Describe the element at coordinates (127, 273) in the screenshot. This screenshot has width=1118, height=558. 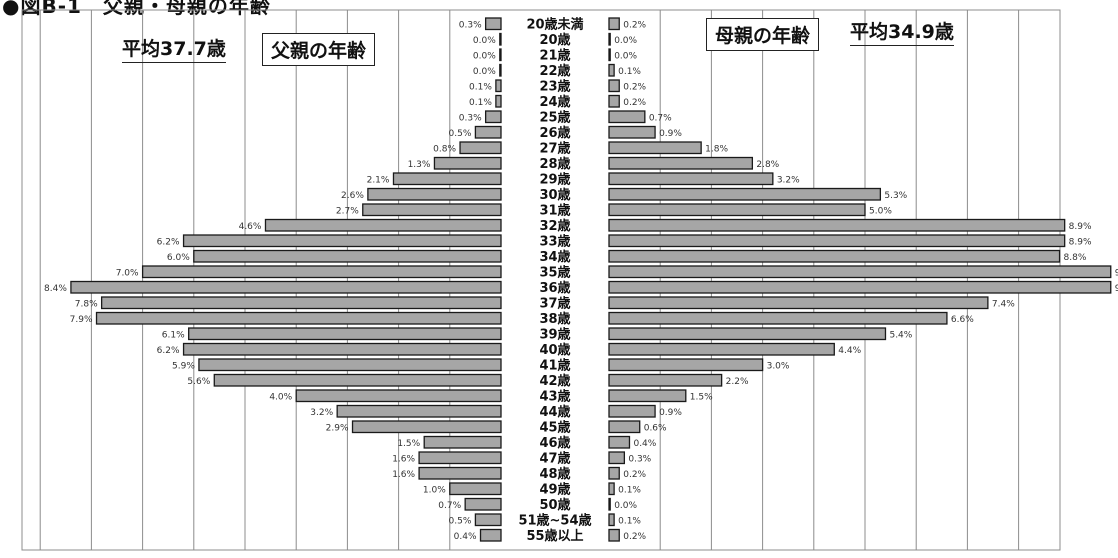
I see `father-value-label: 7.0%` at that location.